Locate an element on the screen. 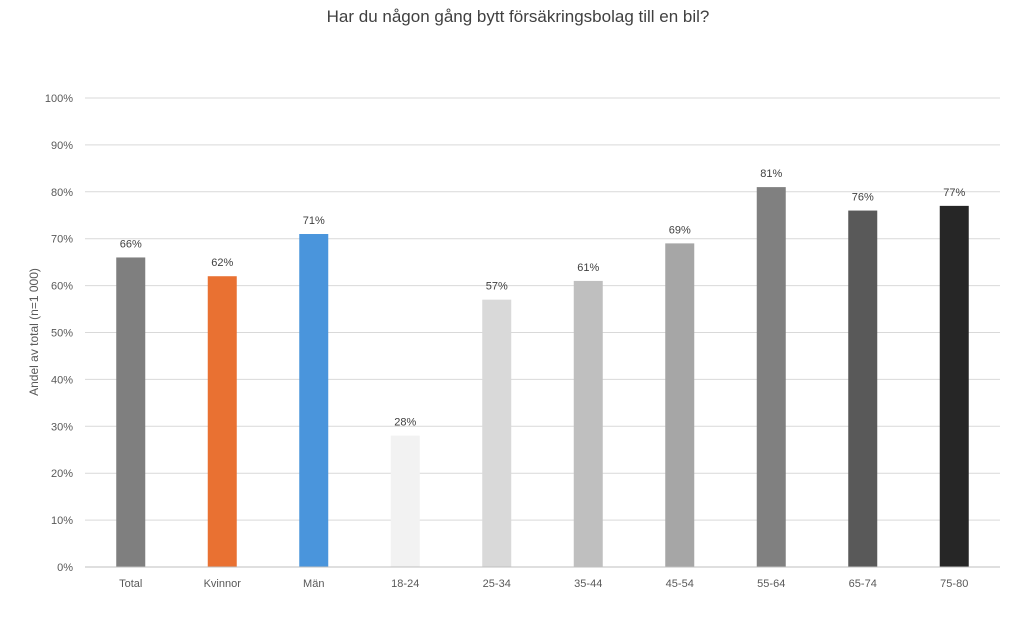 This screenshot has height=618, width=1024. data-label: 71% is located at coordinates (314, 221).